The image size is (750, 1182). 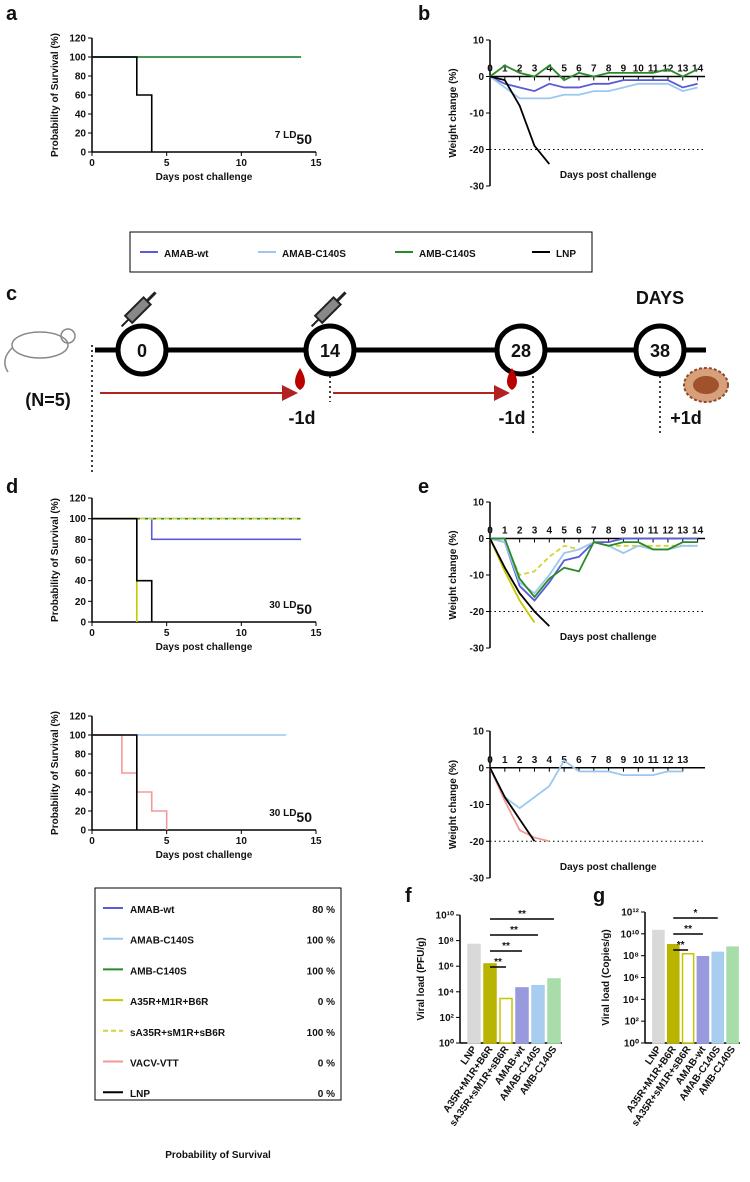 I want to click on legend-label: LNP, so click(x=140, y=1094).